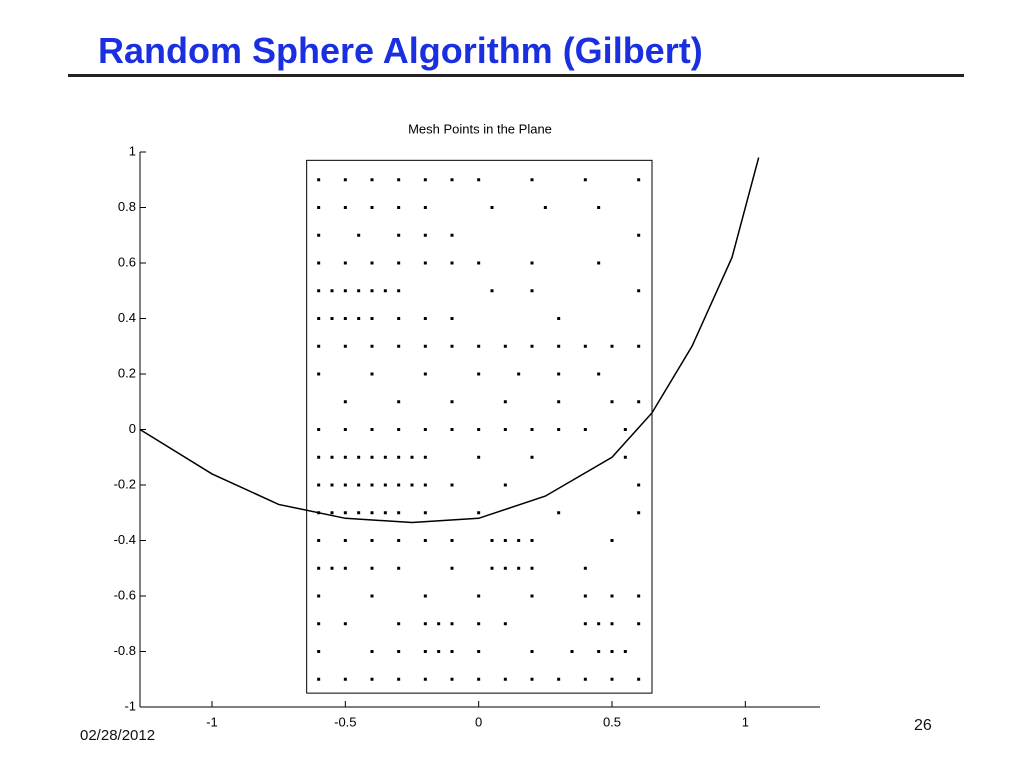  What do you see at coordinates (127, 372) in the screenshot?
I see `y-tick-label: 0.2` at bounding box center [127, 372].